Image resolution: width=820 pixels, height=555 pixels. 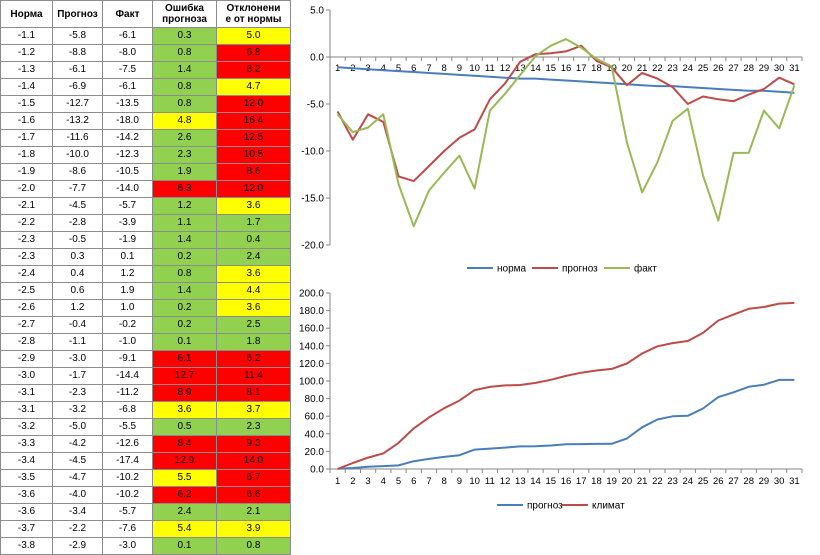 I want to click on cell-forecast-error: 1.4, so click(x=184, y=70).